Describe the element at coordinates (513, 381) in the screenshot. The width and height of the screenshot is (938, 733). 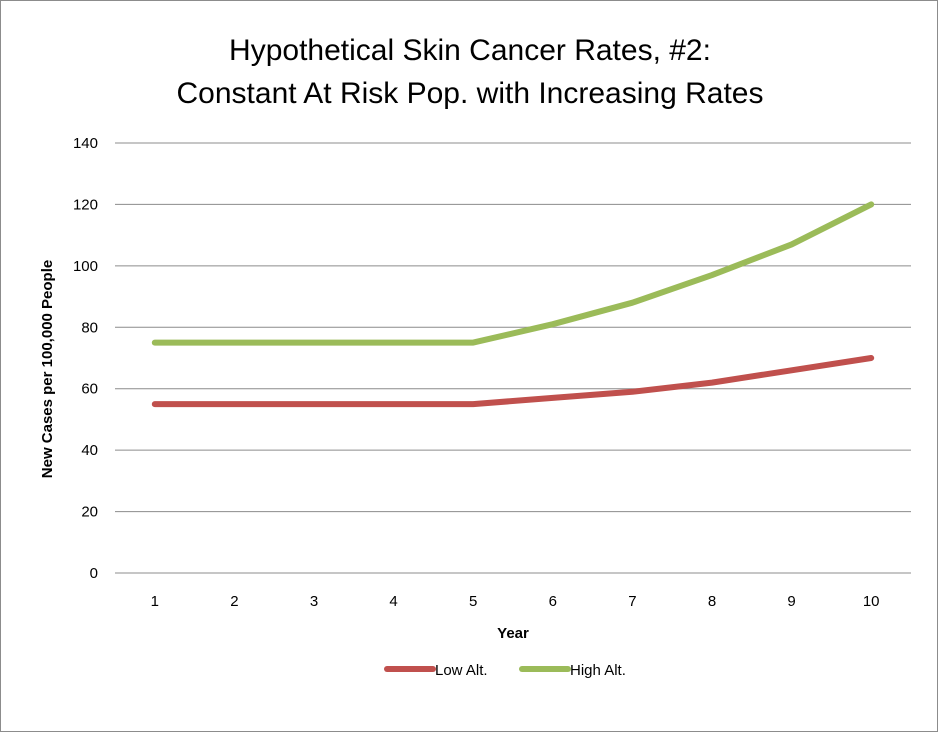
I see `series-line-low-alt` at that location.